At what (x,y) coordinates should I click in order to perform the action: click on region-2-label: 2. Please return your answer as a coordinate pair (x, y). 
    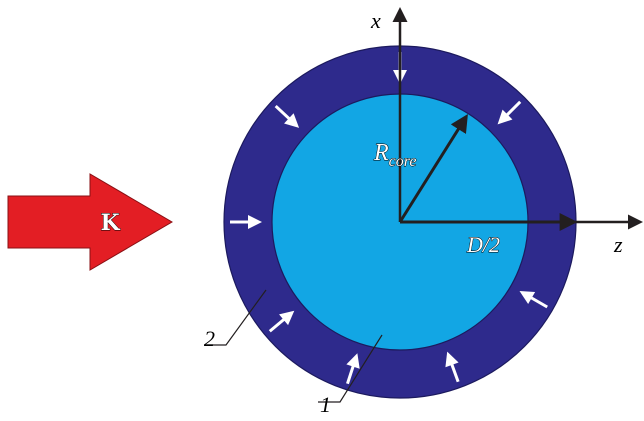
    Looking at the image, I should click on (209, 338).